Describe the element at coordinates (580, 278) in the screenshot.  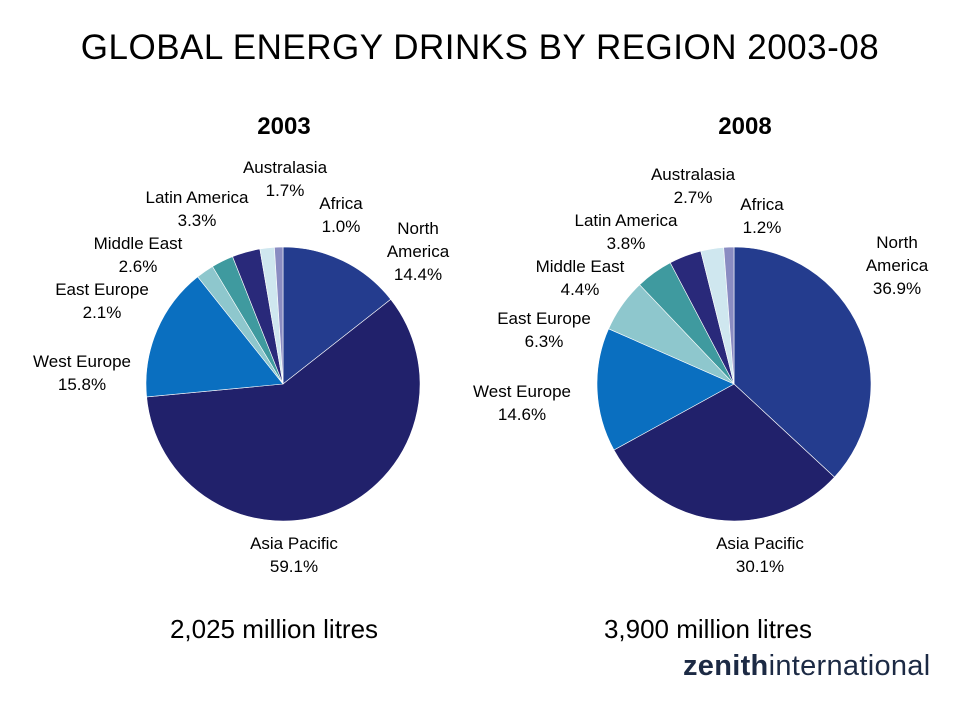
I see `data-label-2008-middle-east: Middle East 4.4%` at that location.